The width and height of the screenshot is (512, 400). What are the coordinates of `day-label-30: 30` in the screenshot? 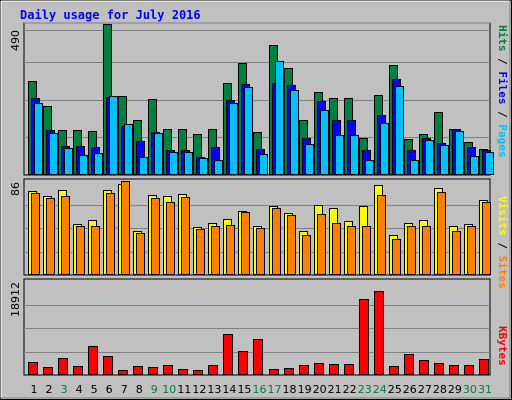 It's located at (470, 389).